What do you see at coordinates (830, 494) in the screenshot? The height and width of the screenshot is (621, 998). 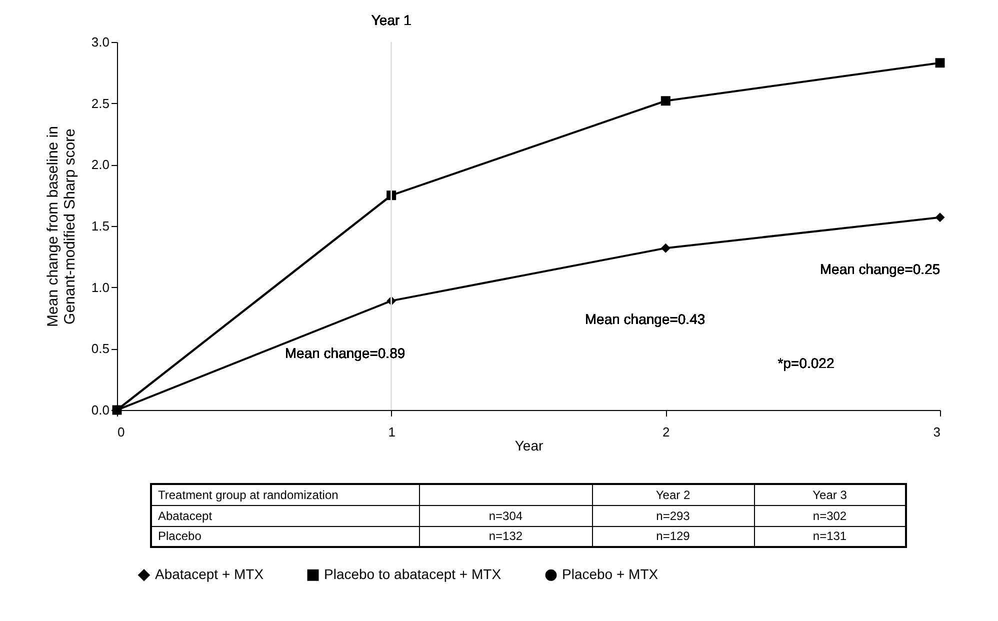 I see `text: Year 3` at bounding box center [830, 494].